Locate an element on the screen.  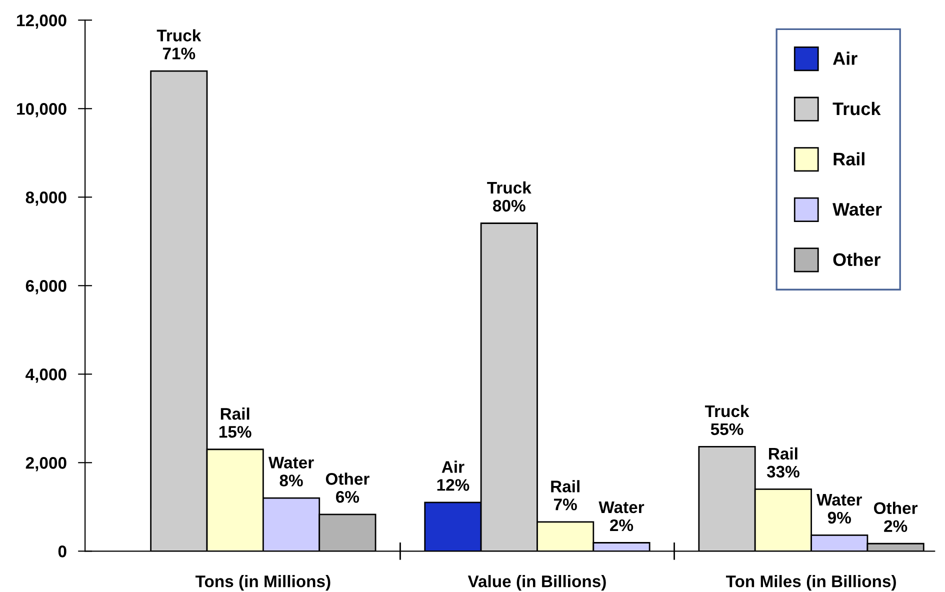
data-label: Rail 7% is located at coordinates (565, 495).